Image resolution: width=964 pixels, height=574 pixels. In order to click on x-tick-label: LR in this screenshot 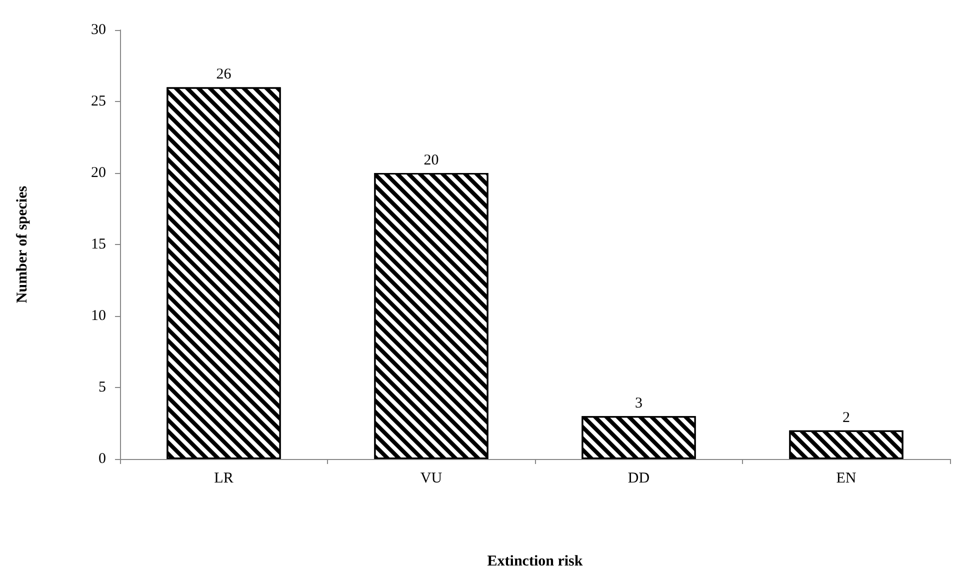, I will do `click(224, 478)`.